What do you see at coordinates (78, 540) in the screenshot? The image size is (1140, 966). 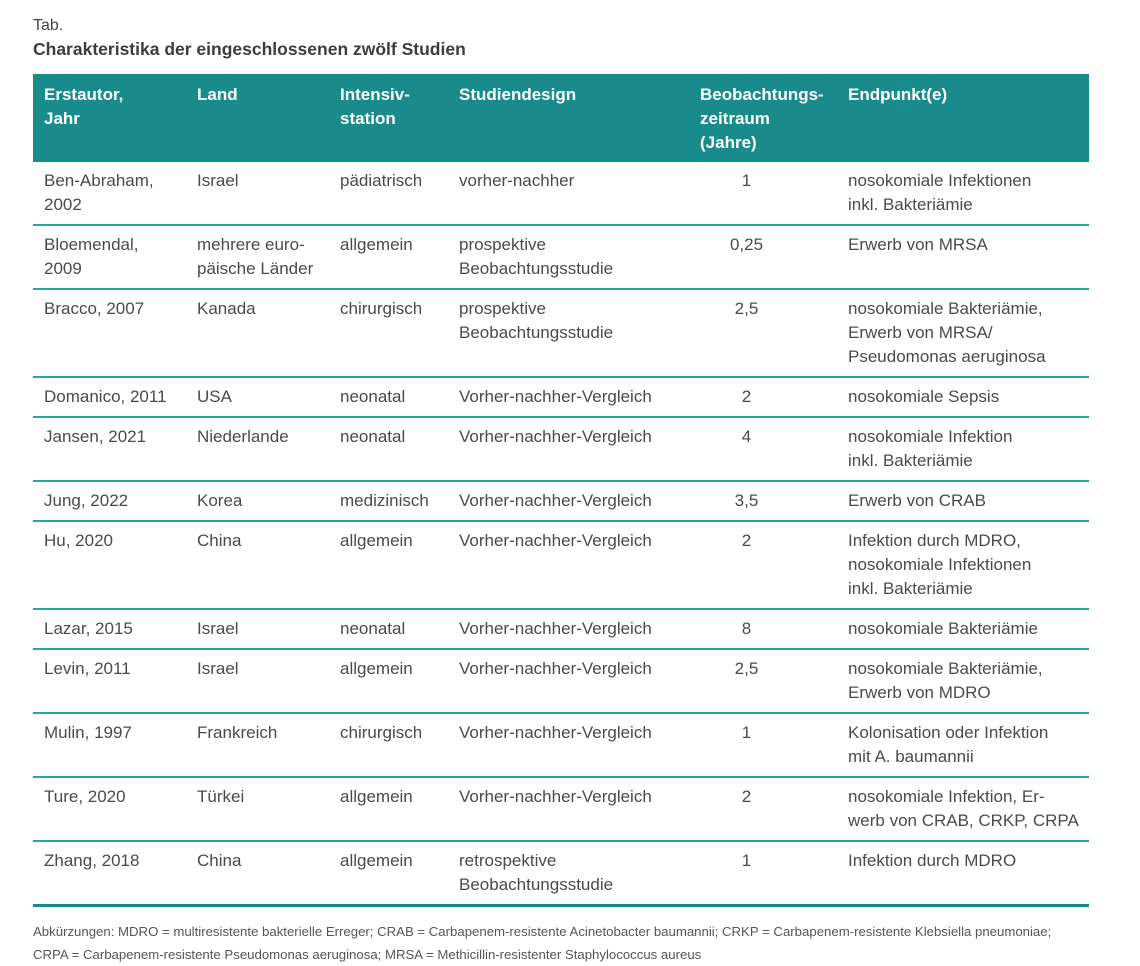 I see `cell-author: Hu, 2020` at bounding box center [78, 540].